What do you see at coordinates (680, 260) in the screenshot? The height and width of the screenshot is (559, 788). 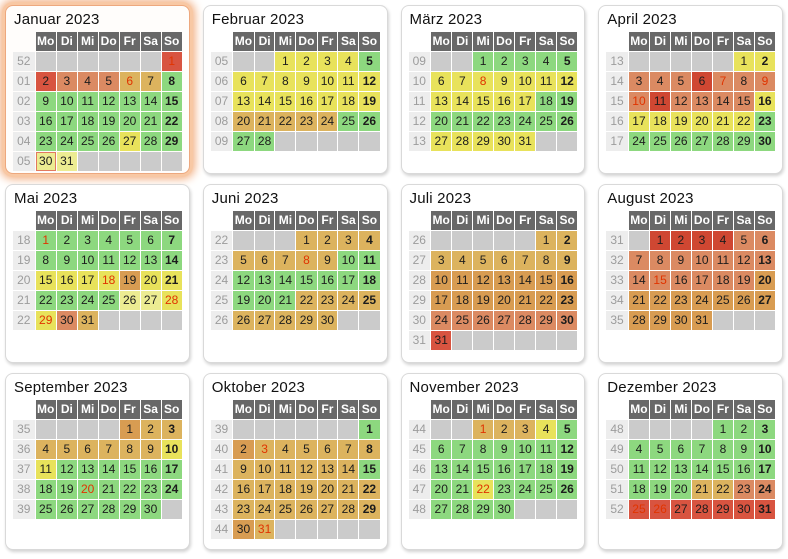 I see `day-cell-august-9: 9` at bounding box center [680, 260].